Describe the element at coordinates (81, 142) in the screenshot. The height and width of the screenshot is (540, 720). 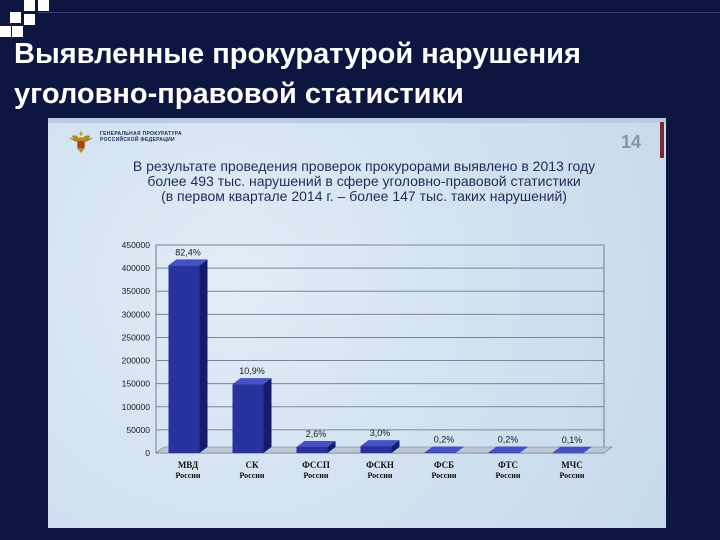
I see `double-headed-eagle-icon` at that location.